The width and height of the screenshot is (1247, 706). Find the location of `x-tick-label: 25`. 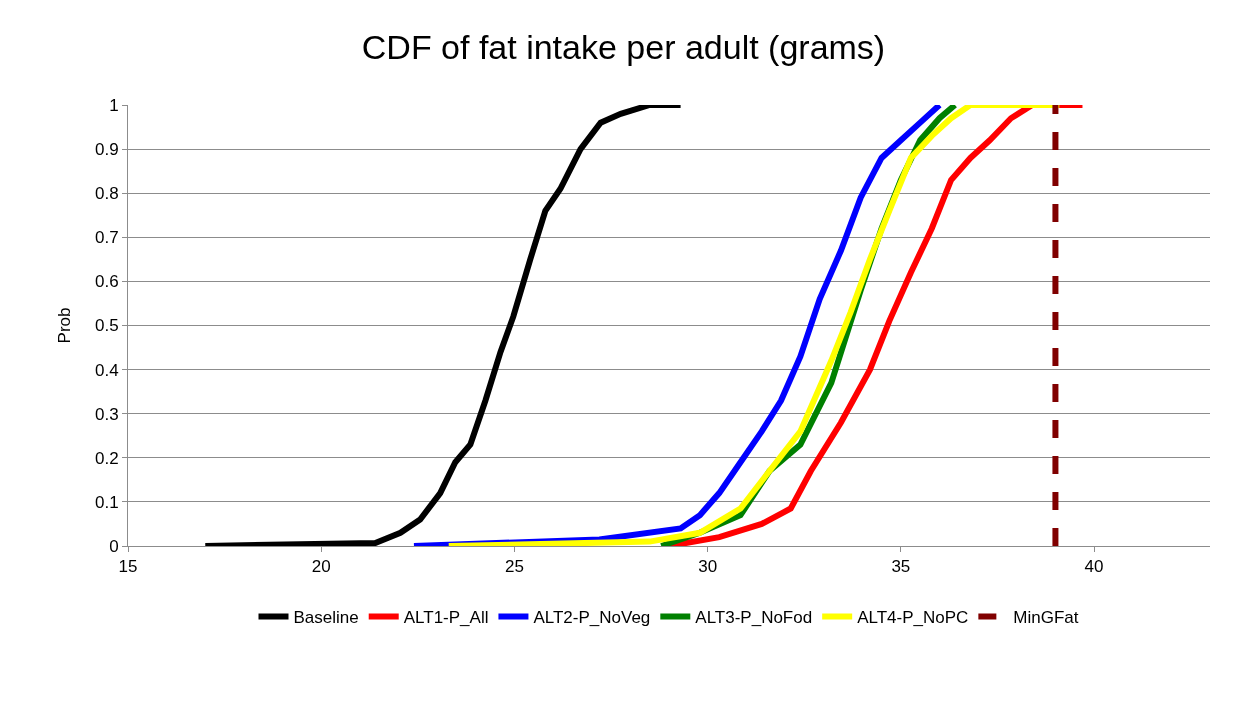

x-tick-label: 25 is located at coordinates (514, 567).